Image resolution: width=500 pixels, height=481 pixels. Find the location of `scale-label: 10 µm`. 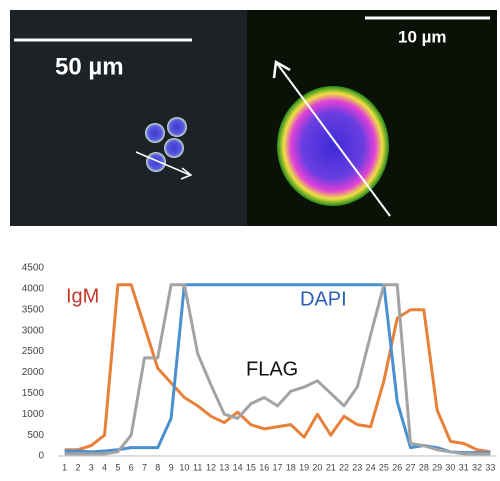

scale-label: 10 µm is located at coordinates (422, 36).